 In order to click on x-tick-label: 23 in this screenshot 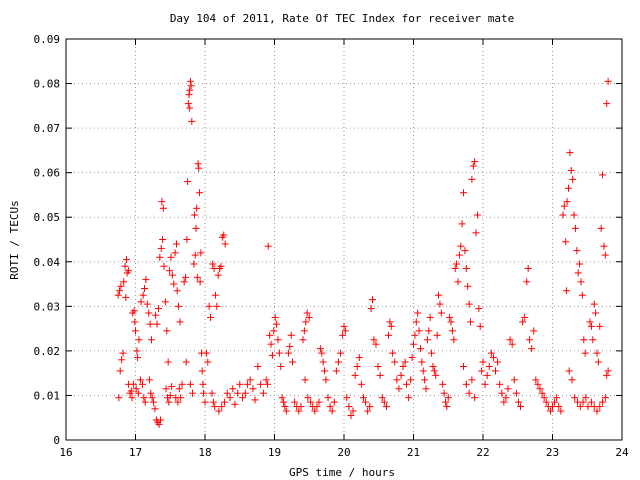, I will do `click(552, 452)`.